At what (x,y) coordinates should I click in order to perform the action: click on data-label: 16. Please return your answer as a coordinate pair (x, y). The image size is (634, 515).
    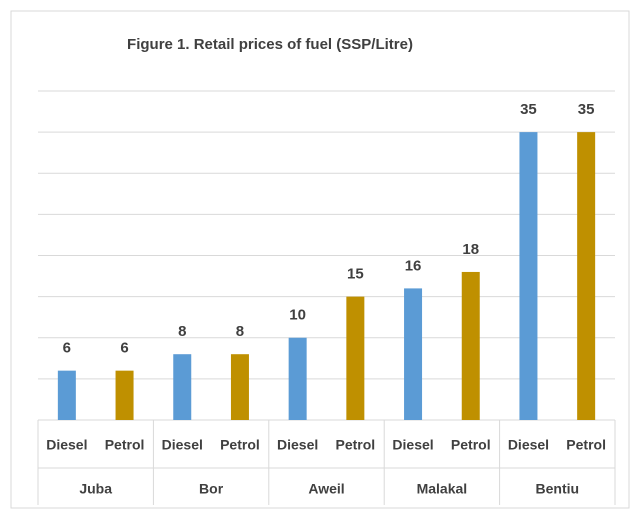
    Looking at the image, I should click on (413, 265).